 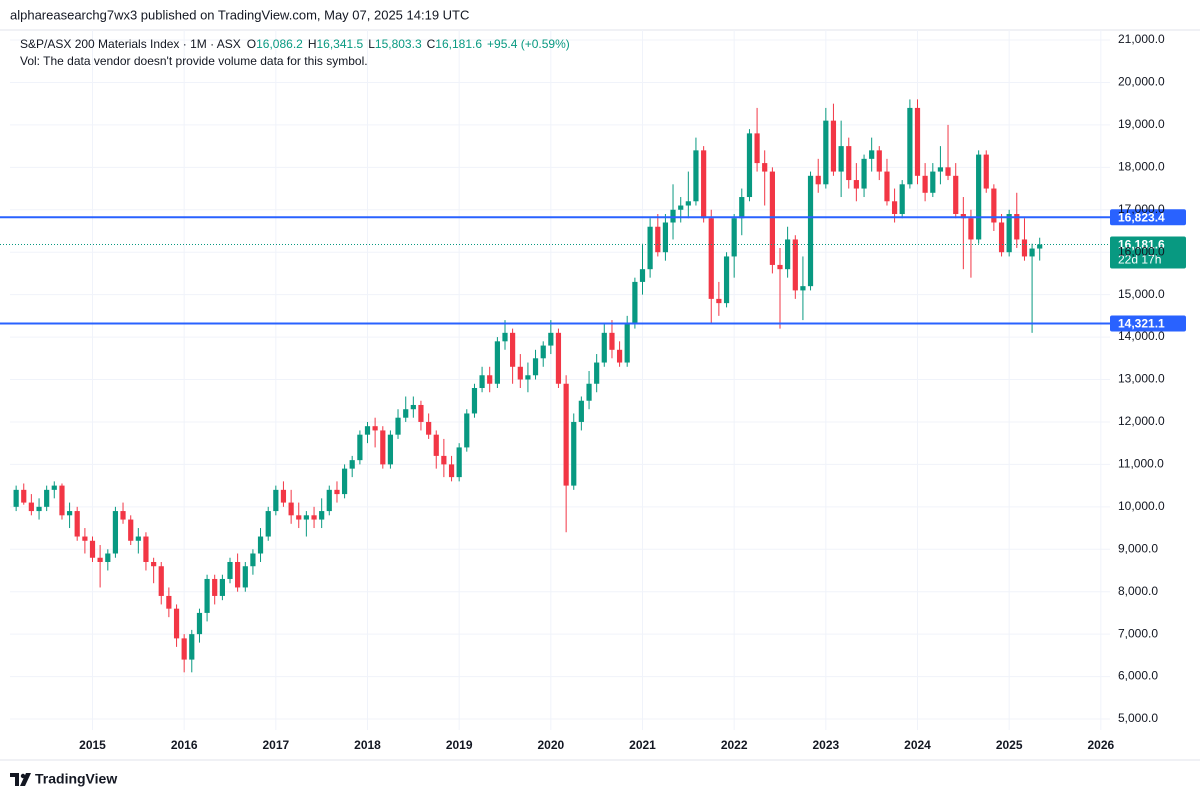 What do you see at coordinates (917, 745) in the screenshot?
I see `x-tick-label: 2024` at bounding box center [917, 745].